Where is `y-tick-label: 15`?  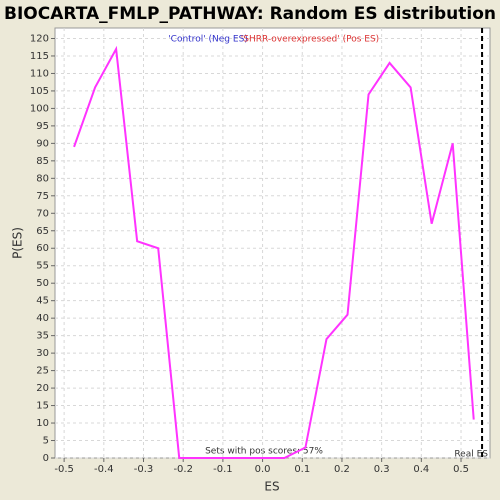
y-tick-label: 15 is located at coordinates (42, 406).